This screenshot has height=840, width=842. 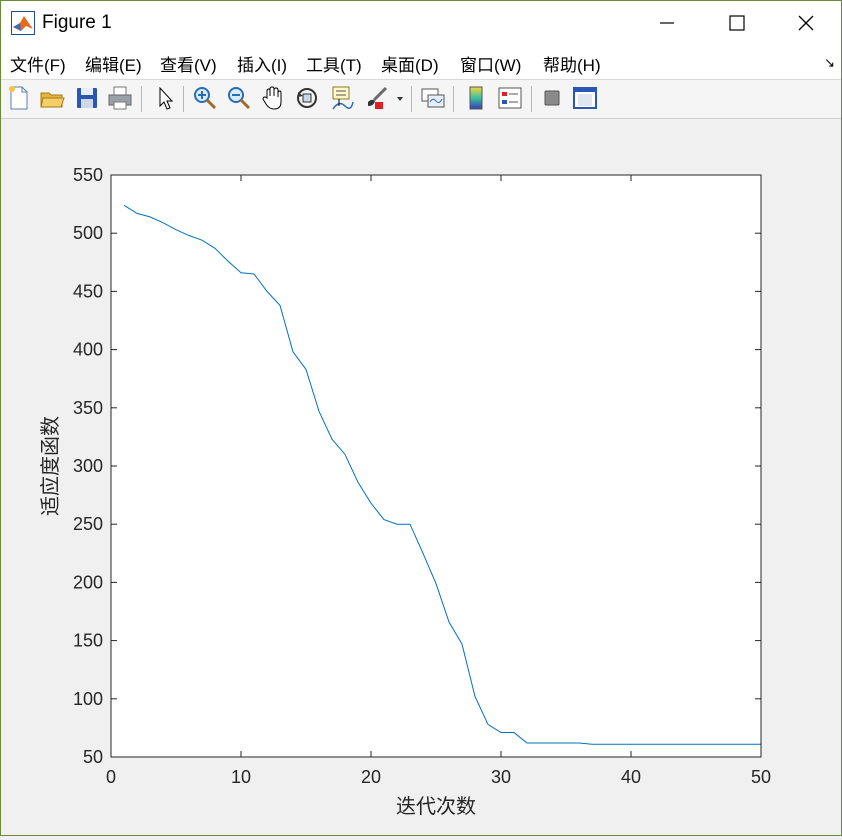 What do you see at coordinates (88, 466) in the screenshot?
I see `y-tick-label: 300` at bounding box center [88, 466].